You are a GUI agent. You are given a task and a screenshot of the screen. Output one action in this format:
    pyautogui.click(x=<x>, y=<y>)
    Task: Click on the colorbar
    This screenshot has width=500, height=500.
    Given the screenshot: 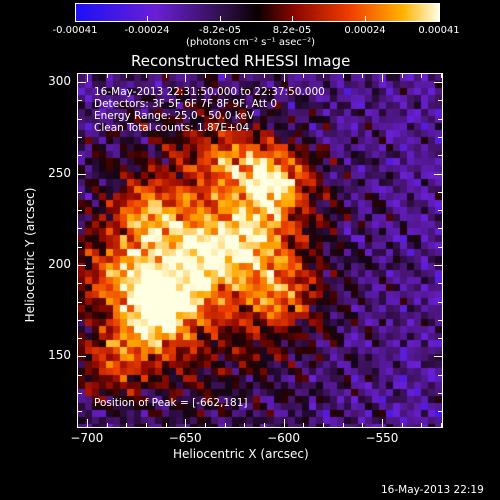 What is the action you would take?
    pyautogui.click(x=257, y=12)
    